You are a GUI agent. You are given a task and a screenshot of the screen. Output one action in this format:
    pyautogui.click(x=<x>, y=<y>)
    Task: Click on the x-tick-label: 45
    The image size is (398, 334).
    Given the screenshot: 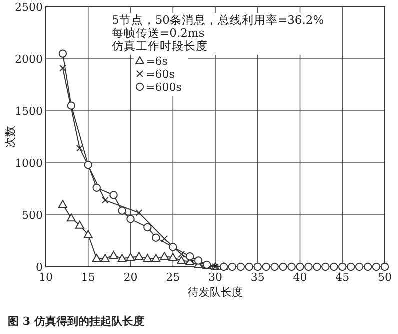 What is the action you would take?
    pyautogui.click(x=343, y=277)
    